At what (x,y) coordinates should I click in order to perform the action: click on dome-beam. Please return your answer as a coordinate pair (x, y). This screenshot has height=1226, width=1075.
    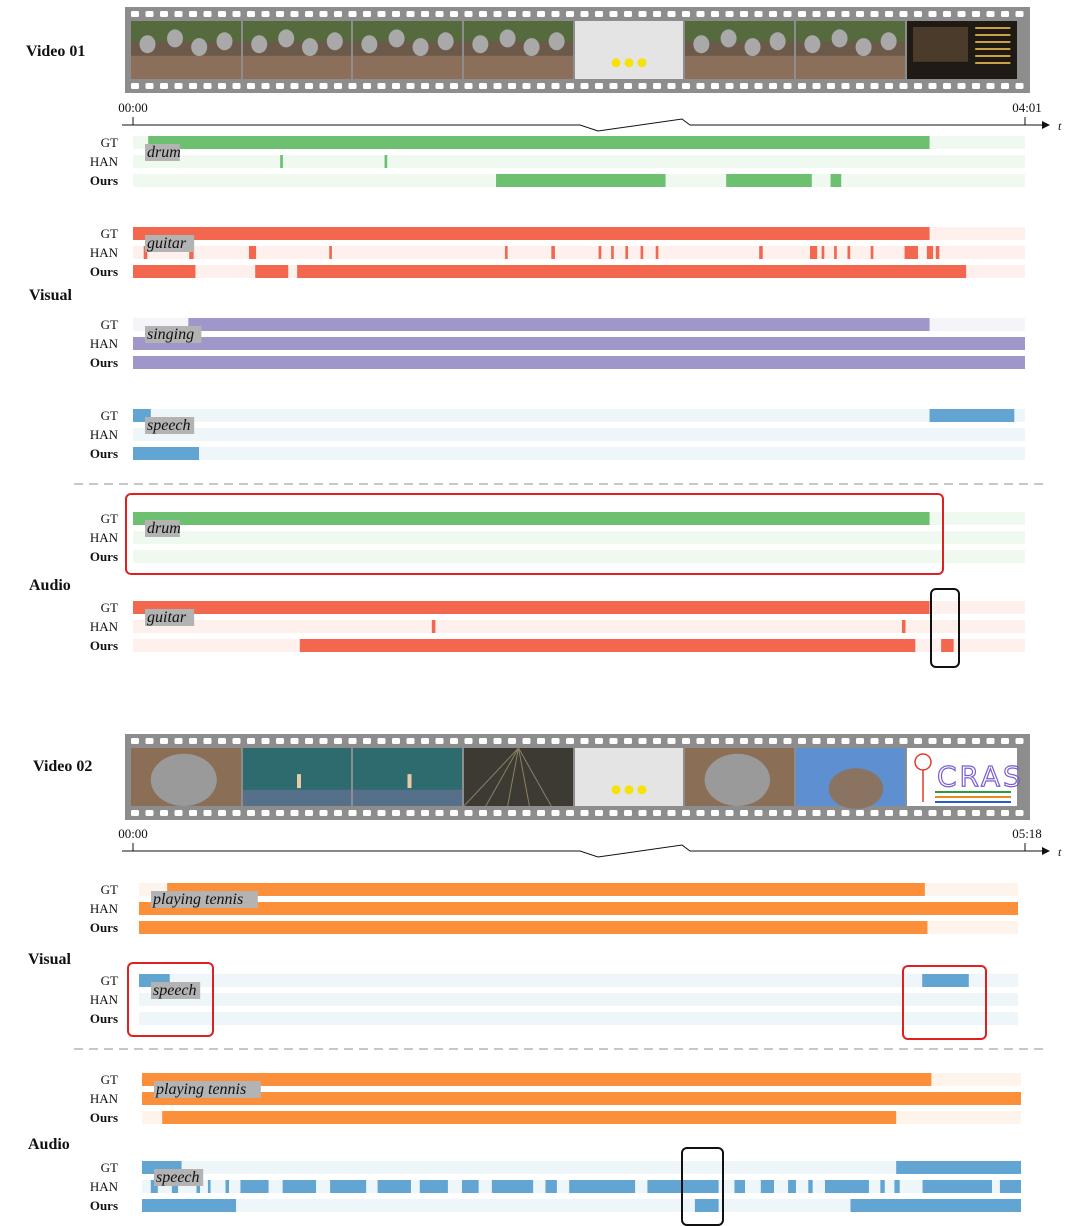
    Looking at the image, I should click on (491, 777).